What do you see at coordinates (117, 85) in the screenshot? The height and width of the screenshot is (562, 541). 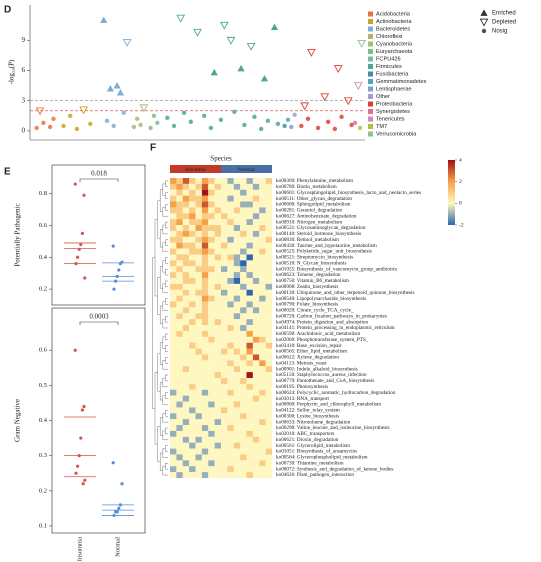 I see `point-enriched` at bounding box center [117, 85].